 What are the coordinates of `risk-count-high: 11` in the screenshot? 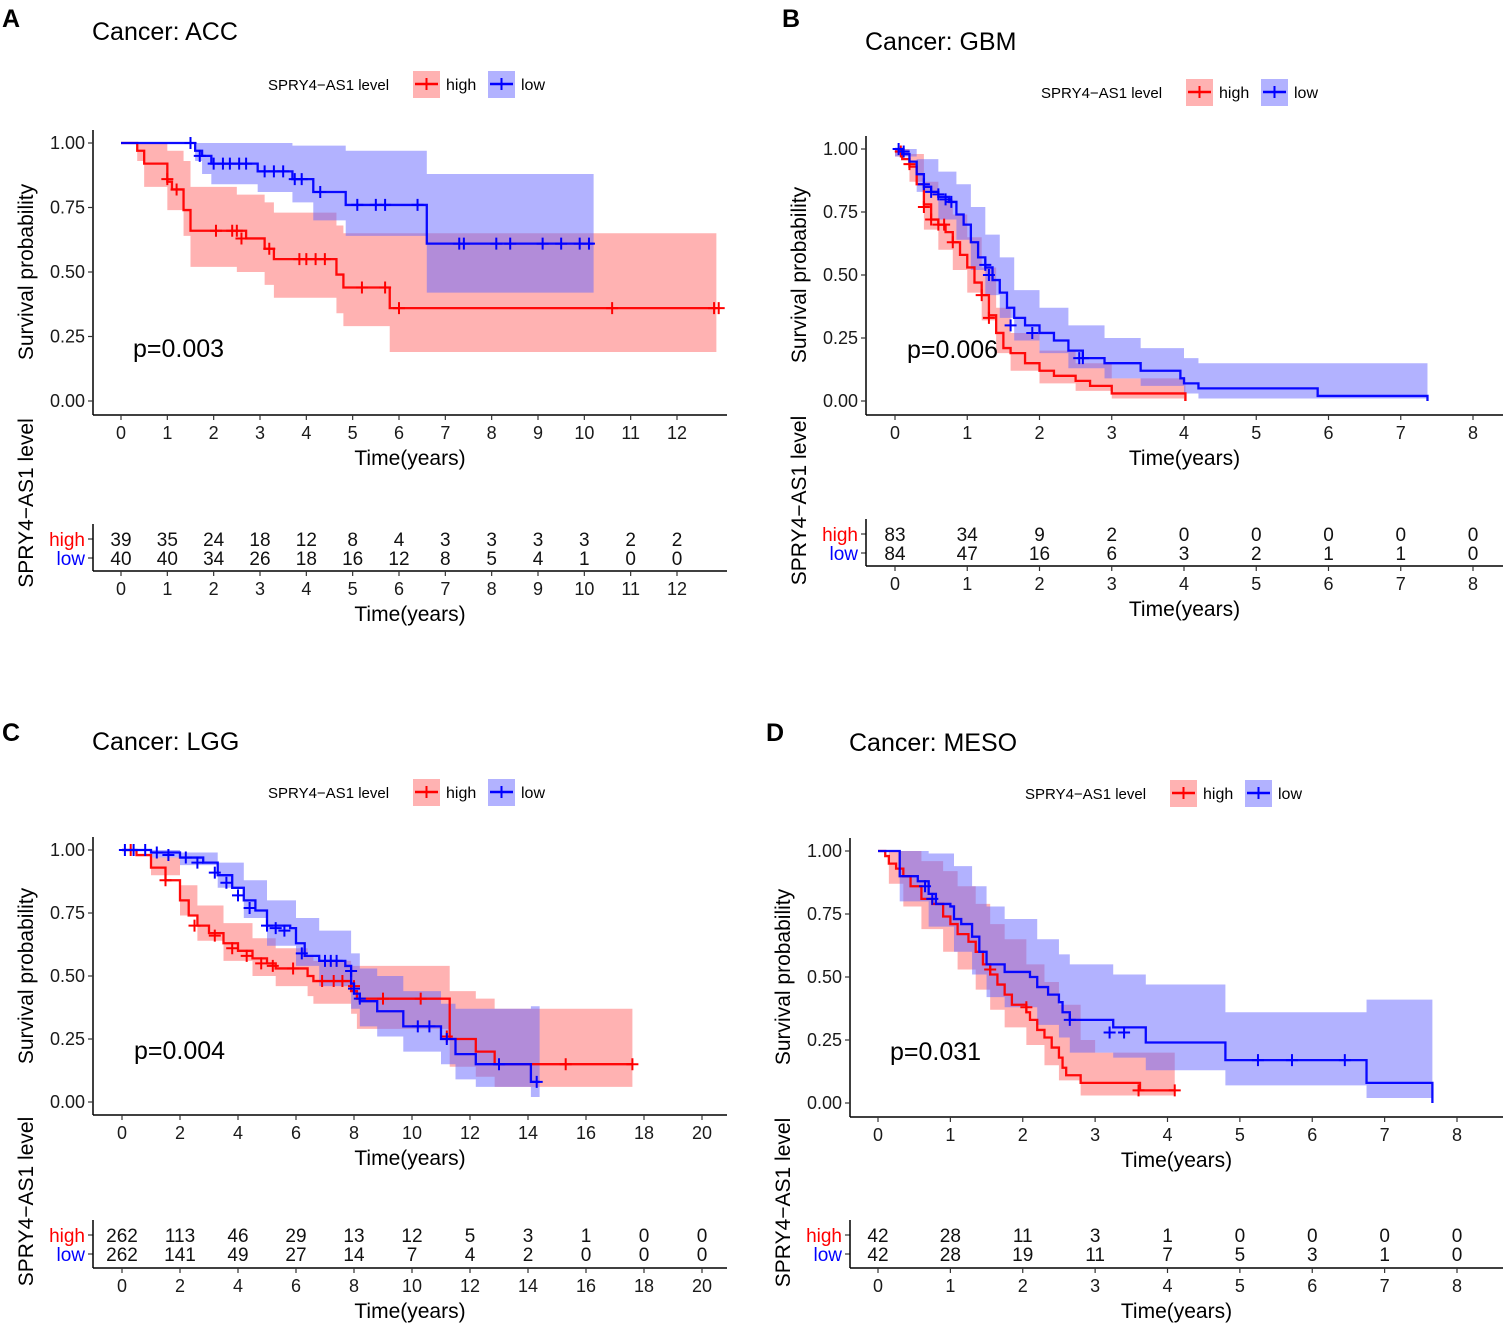 It's located at (1023, 1236).